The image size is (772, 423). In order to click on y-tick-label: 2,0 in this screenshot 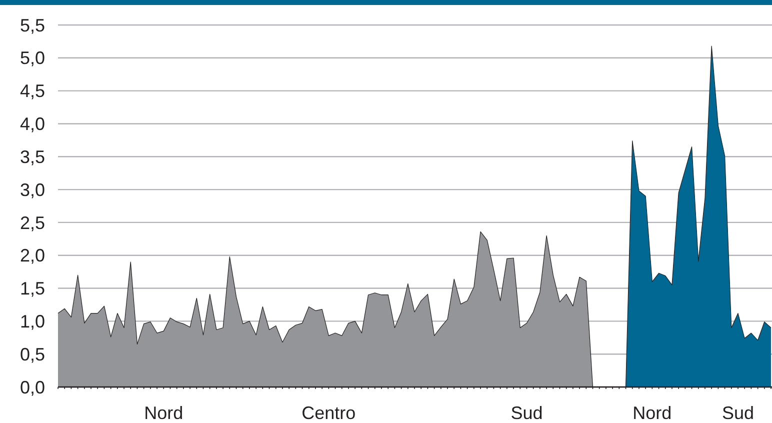, I will do `click(32, 256)`.